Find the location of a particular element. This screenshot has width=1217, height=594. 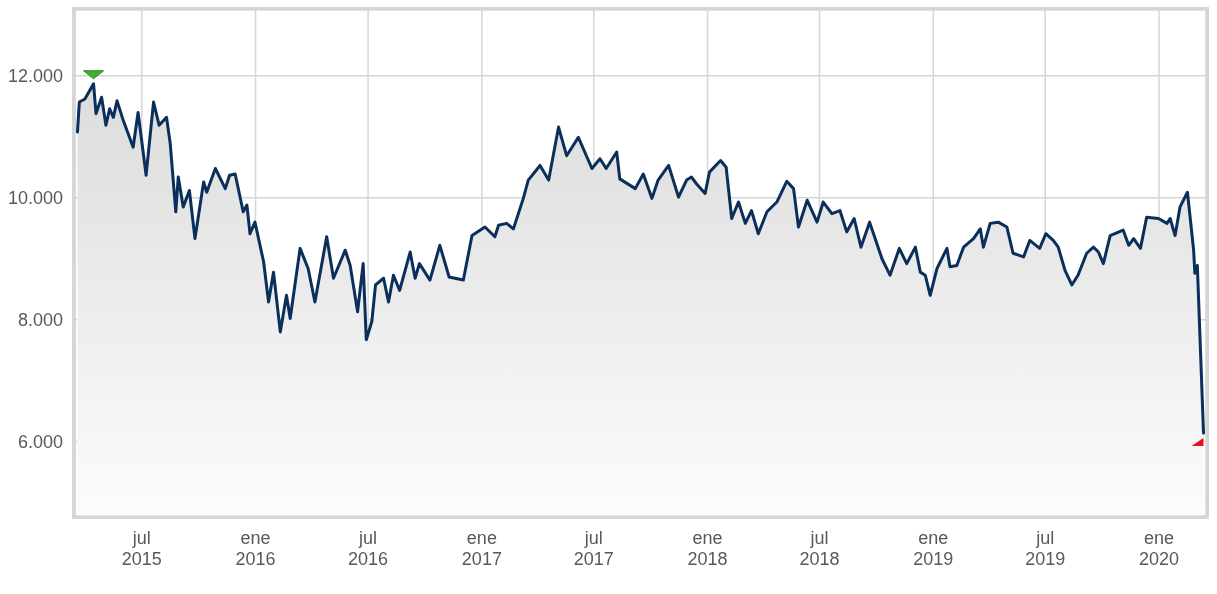

x-tick-label: jul 2016 is located at coordinates (368, 548).